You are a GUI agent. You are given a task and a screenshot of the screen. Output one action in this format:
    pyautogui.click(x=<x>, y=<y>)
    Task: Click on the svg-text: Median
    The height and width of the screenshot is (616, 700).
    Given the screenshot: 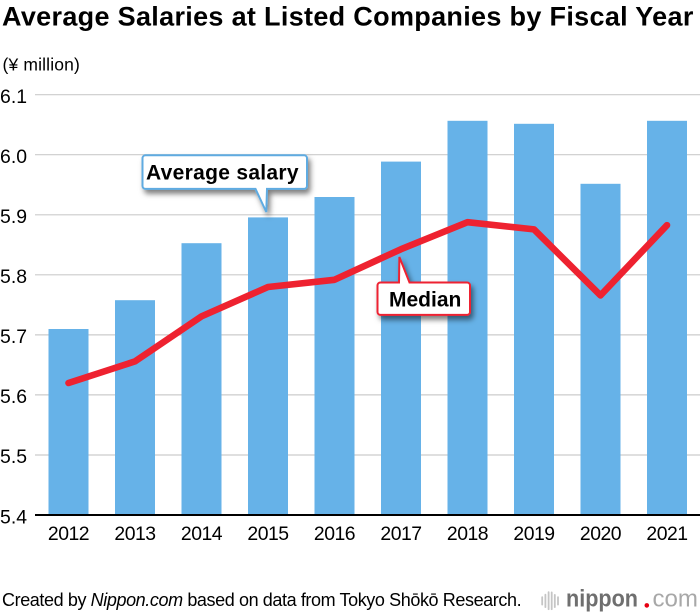 What is the action you would take?
    pyautogui.click(x=425, y=299)
    